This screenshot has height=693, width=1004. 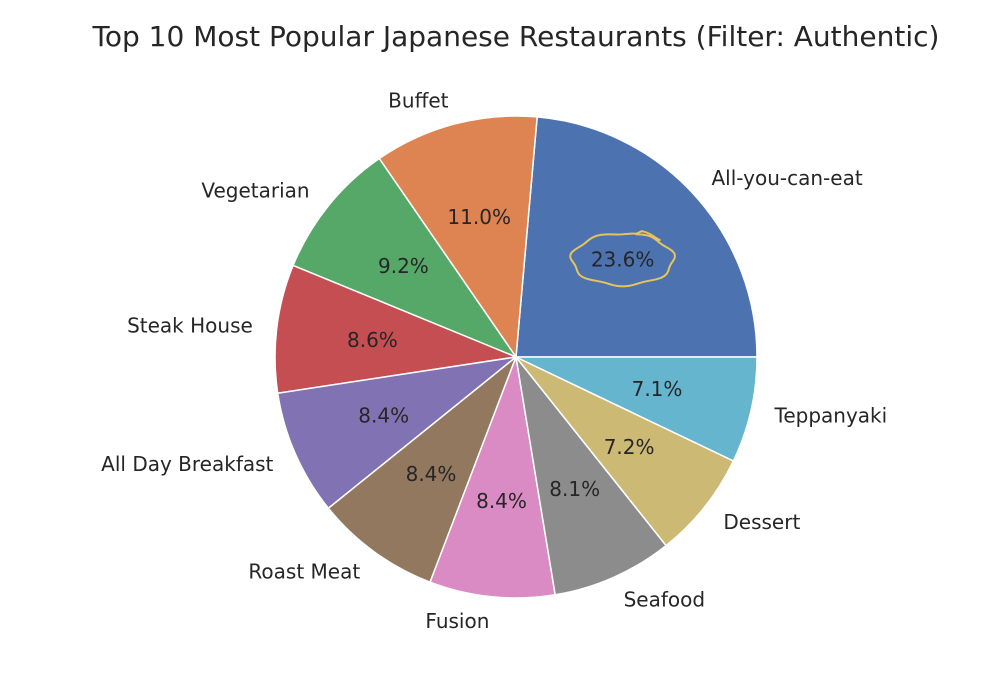 What do you see at coordinates (574, 489) in the screenshot?
I see `percent-label-seafood: 8.1%` at bounding box center [574, 489].